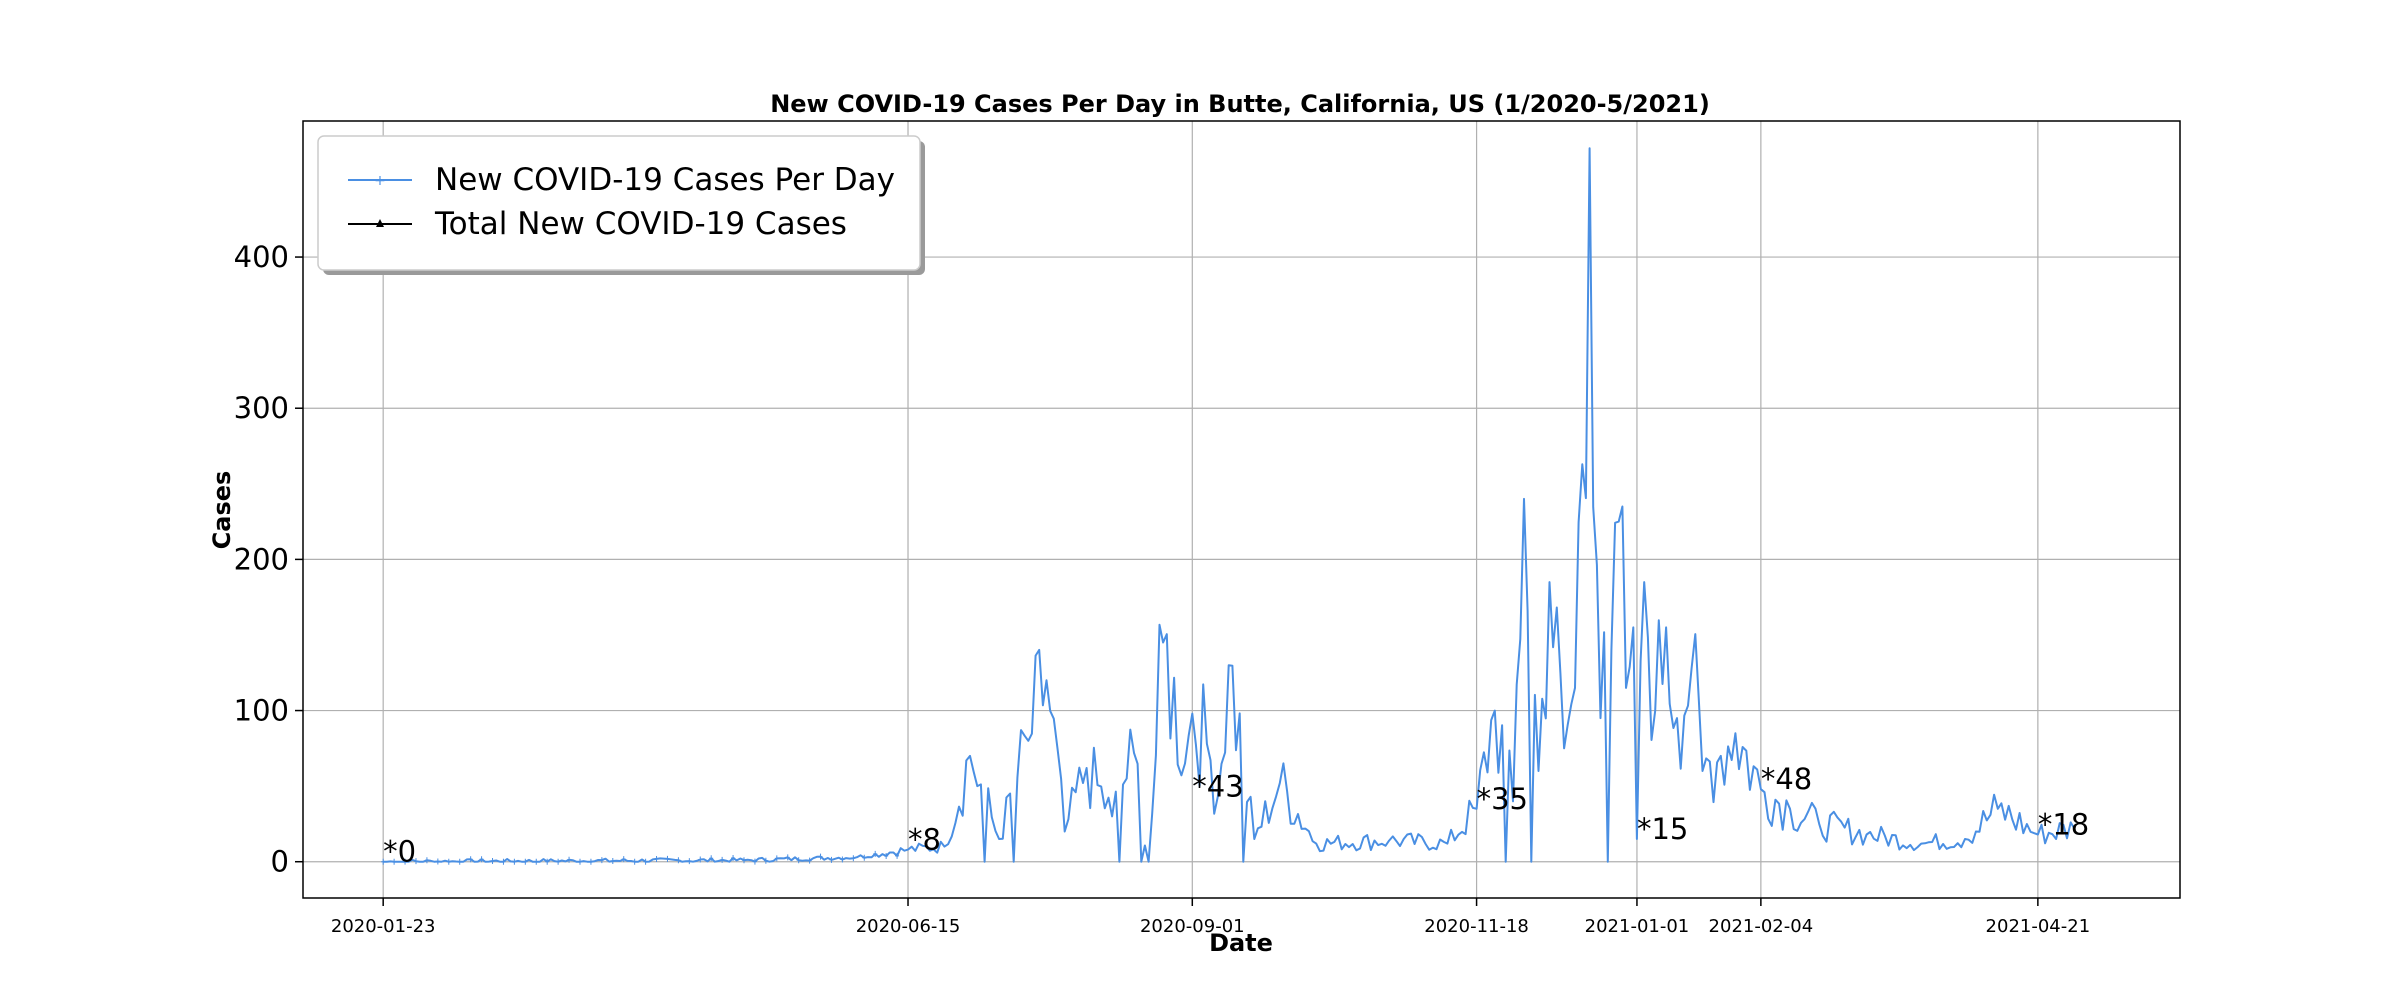 This screenshot has height=1000, width=2400. What do you see at coordinates (1192, 926) in the screenshot?
I see `x-tick-label: 2020-09-01` at bounding box center [1192, 926].